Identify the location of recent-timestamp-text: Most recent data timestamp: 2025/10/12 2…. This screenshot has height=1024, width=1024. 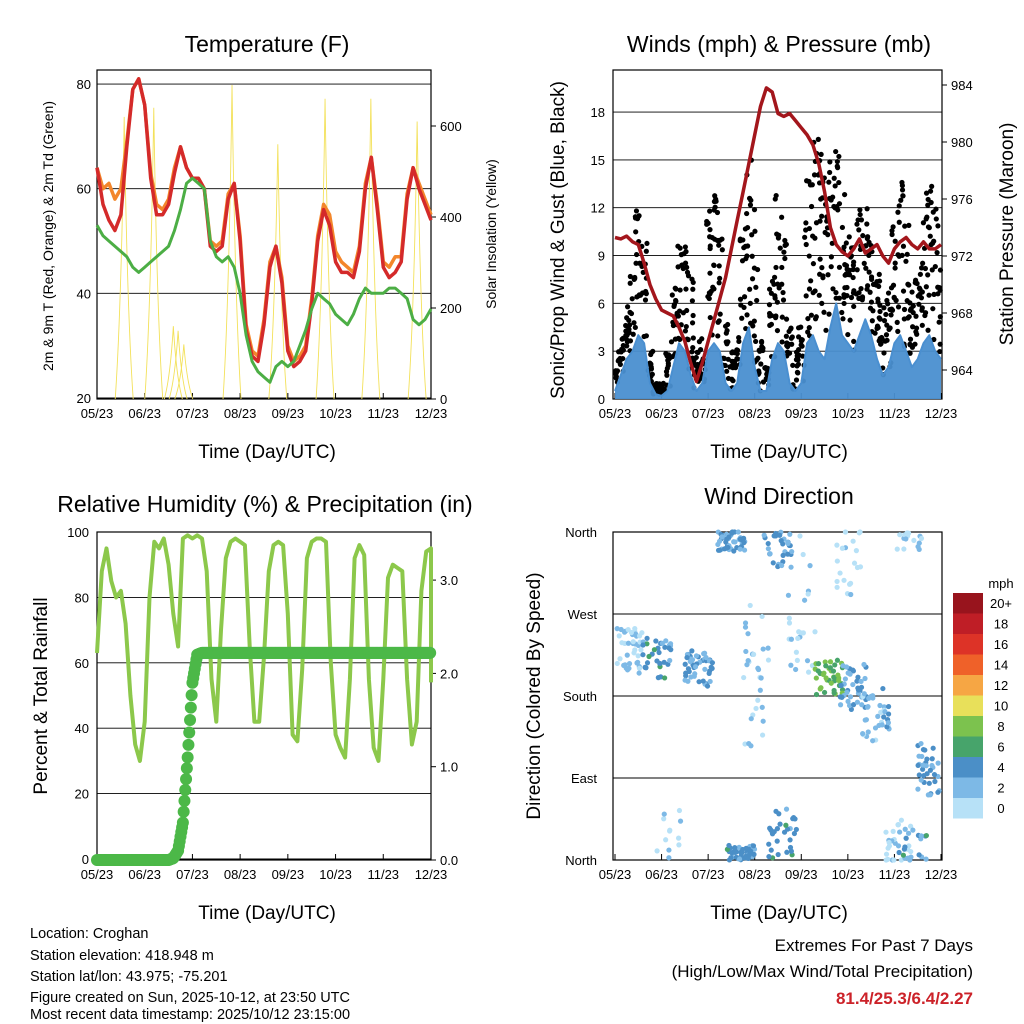
(190, 1015).